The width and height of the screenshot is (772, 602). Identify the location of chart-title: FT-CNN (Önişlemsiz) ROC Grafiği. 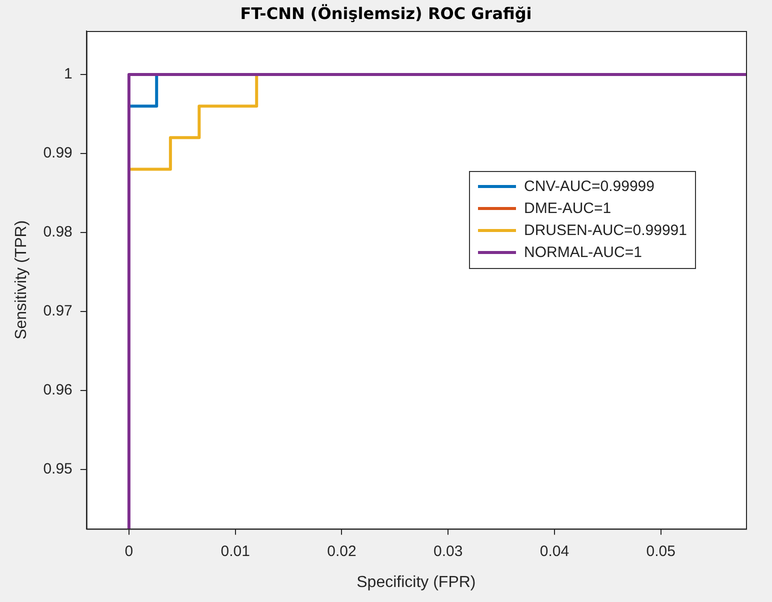
(386, 13).